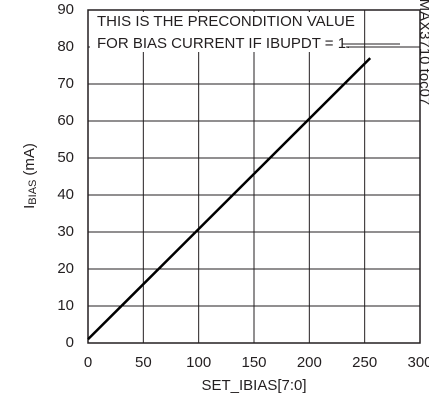 Image resolution: width=429 pixels, height=402 pixels. What do you see at coordinates (65, 46) in the screenshot?
I see `y-tick-label: 80` at bounding box center [65, 46].